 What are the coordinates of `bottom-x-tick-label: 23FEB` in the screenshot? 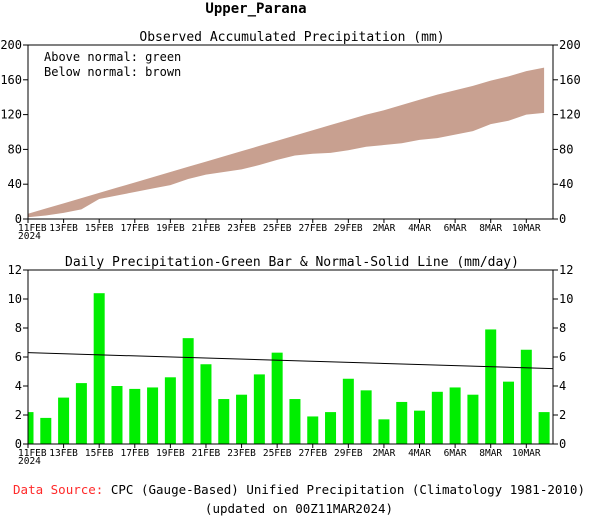 It's located at (241, 453).